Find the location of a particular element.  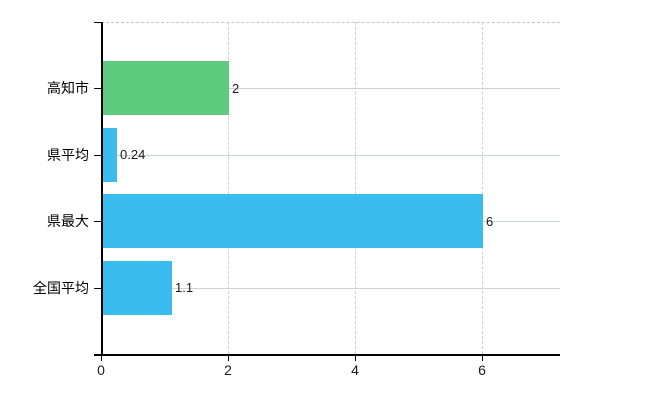

bar-県平均 is located at coordinates (109, 155).